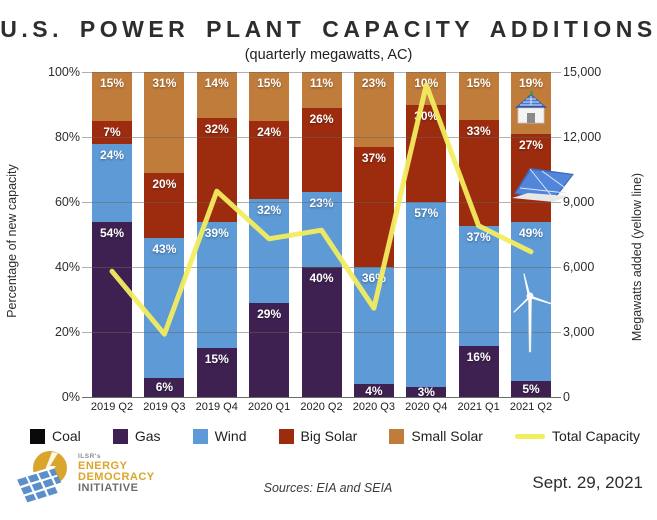 Image resolution: width=657 pixels, height=520 pixels. Describe the element at coordinates (328, 488) in the screenshot. I see `sources-note: Sources: EIA and SEIA` at that location.